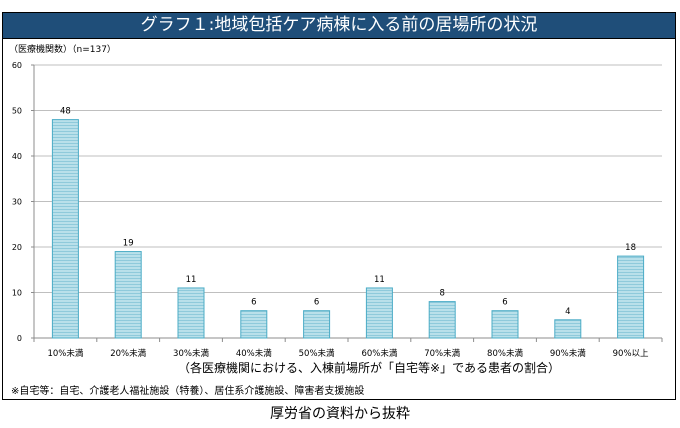  I want to click on y-tick-label: 20, so click(17, 247).